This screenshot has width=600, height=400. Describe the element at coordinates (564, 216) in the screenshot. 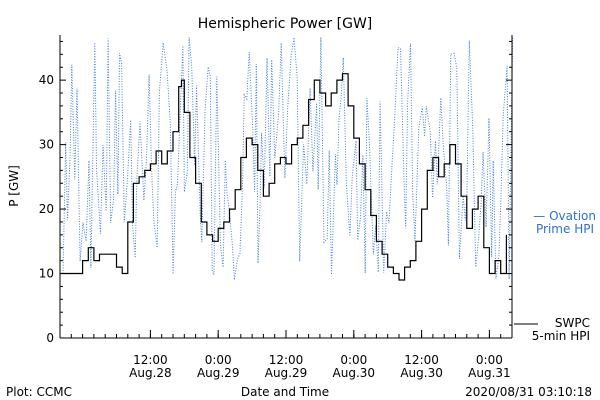

I see `legend-ovation-line1: — Ovation` at that location.